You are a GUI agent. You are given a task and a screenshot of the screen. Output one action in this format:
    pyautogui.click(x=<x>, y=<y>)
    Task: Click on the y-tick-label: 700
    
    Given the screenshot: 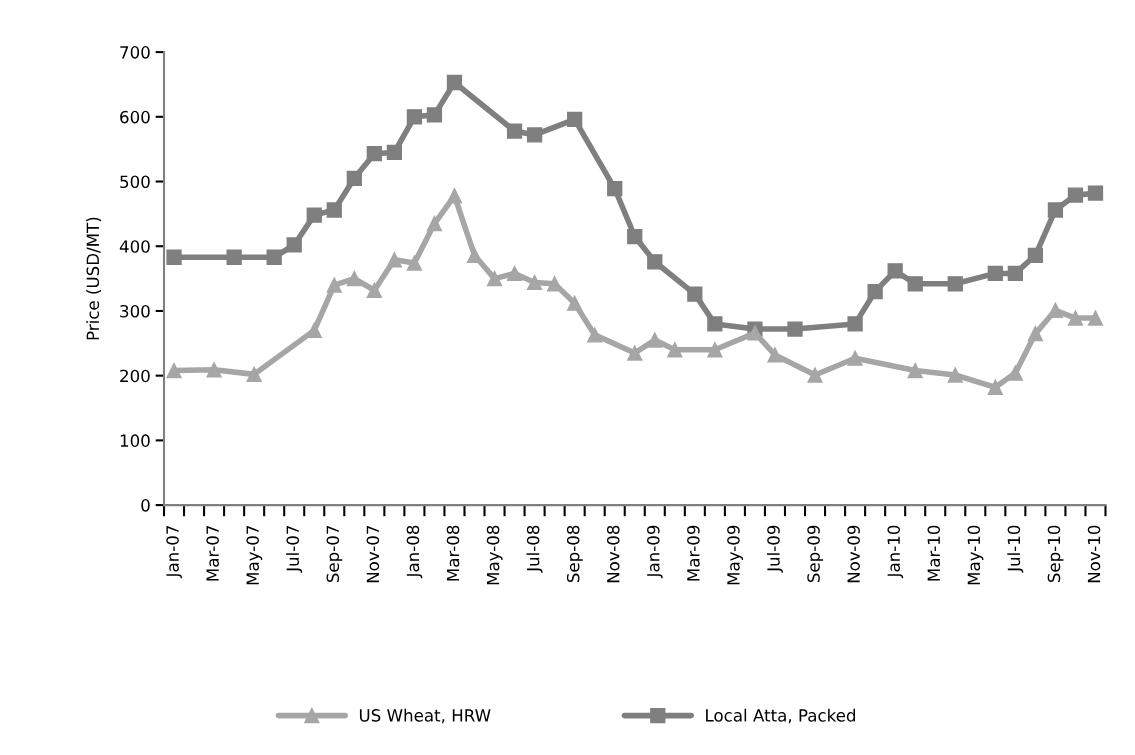 What is the action you would take?
    pyautogui.click(x=135, y=52)
    